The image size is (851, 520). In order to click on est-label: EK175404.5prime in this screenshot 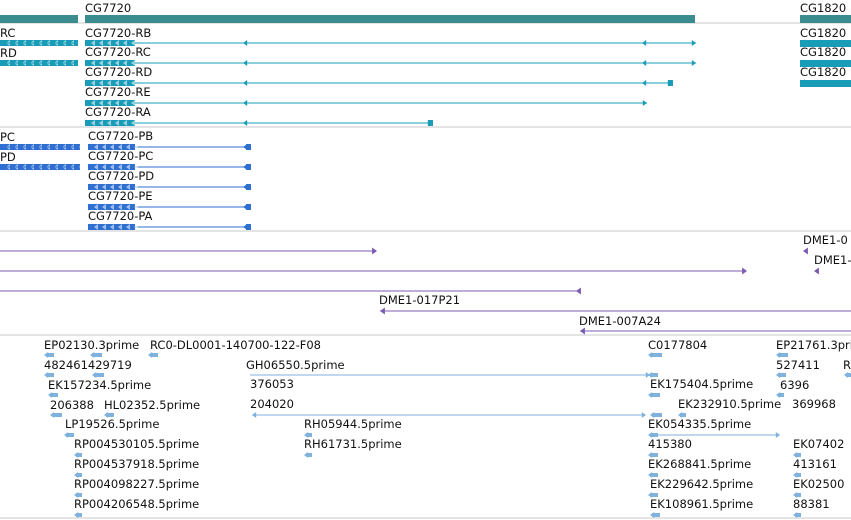, I will do `click(702, 384)`.